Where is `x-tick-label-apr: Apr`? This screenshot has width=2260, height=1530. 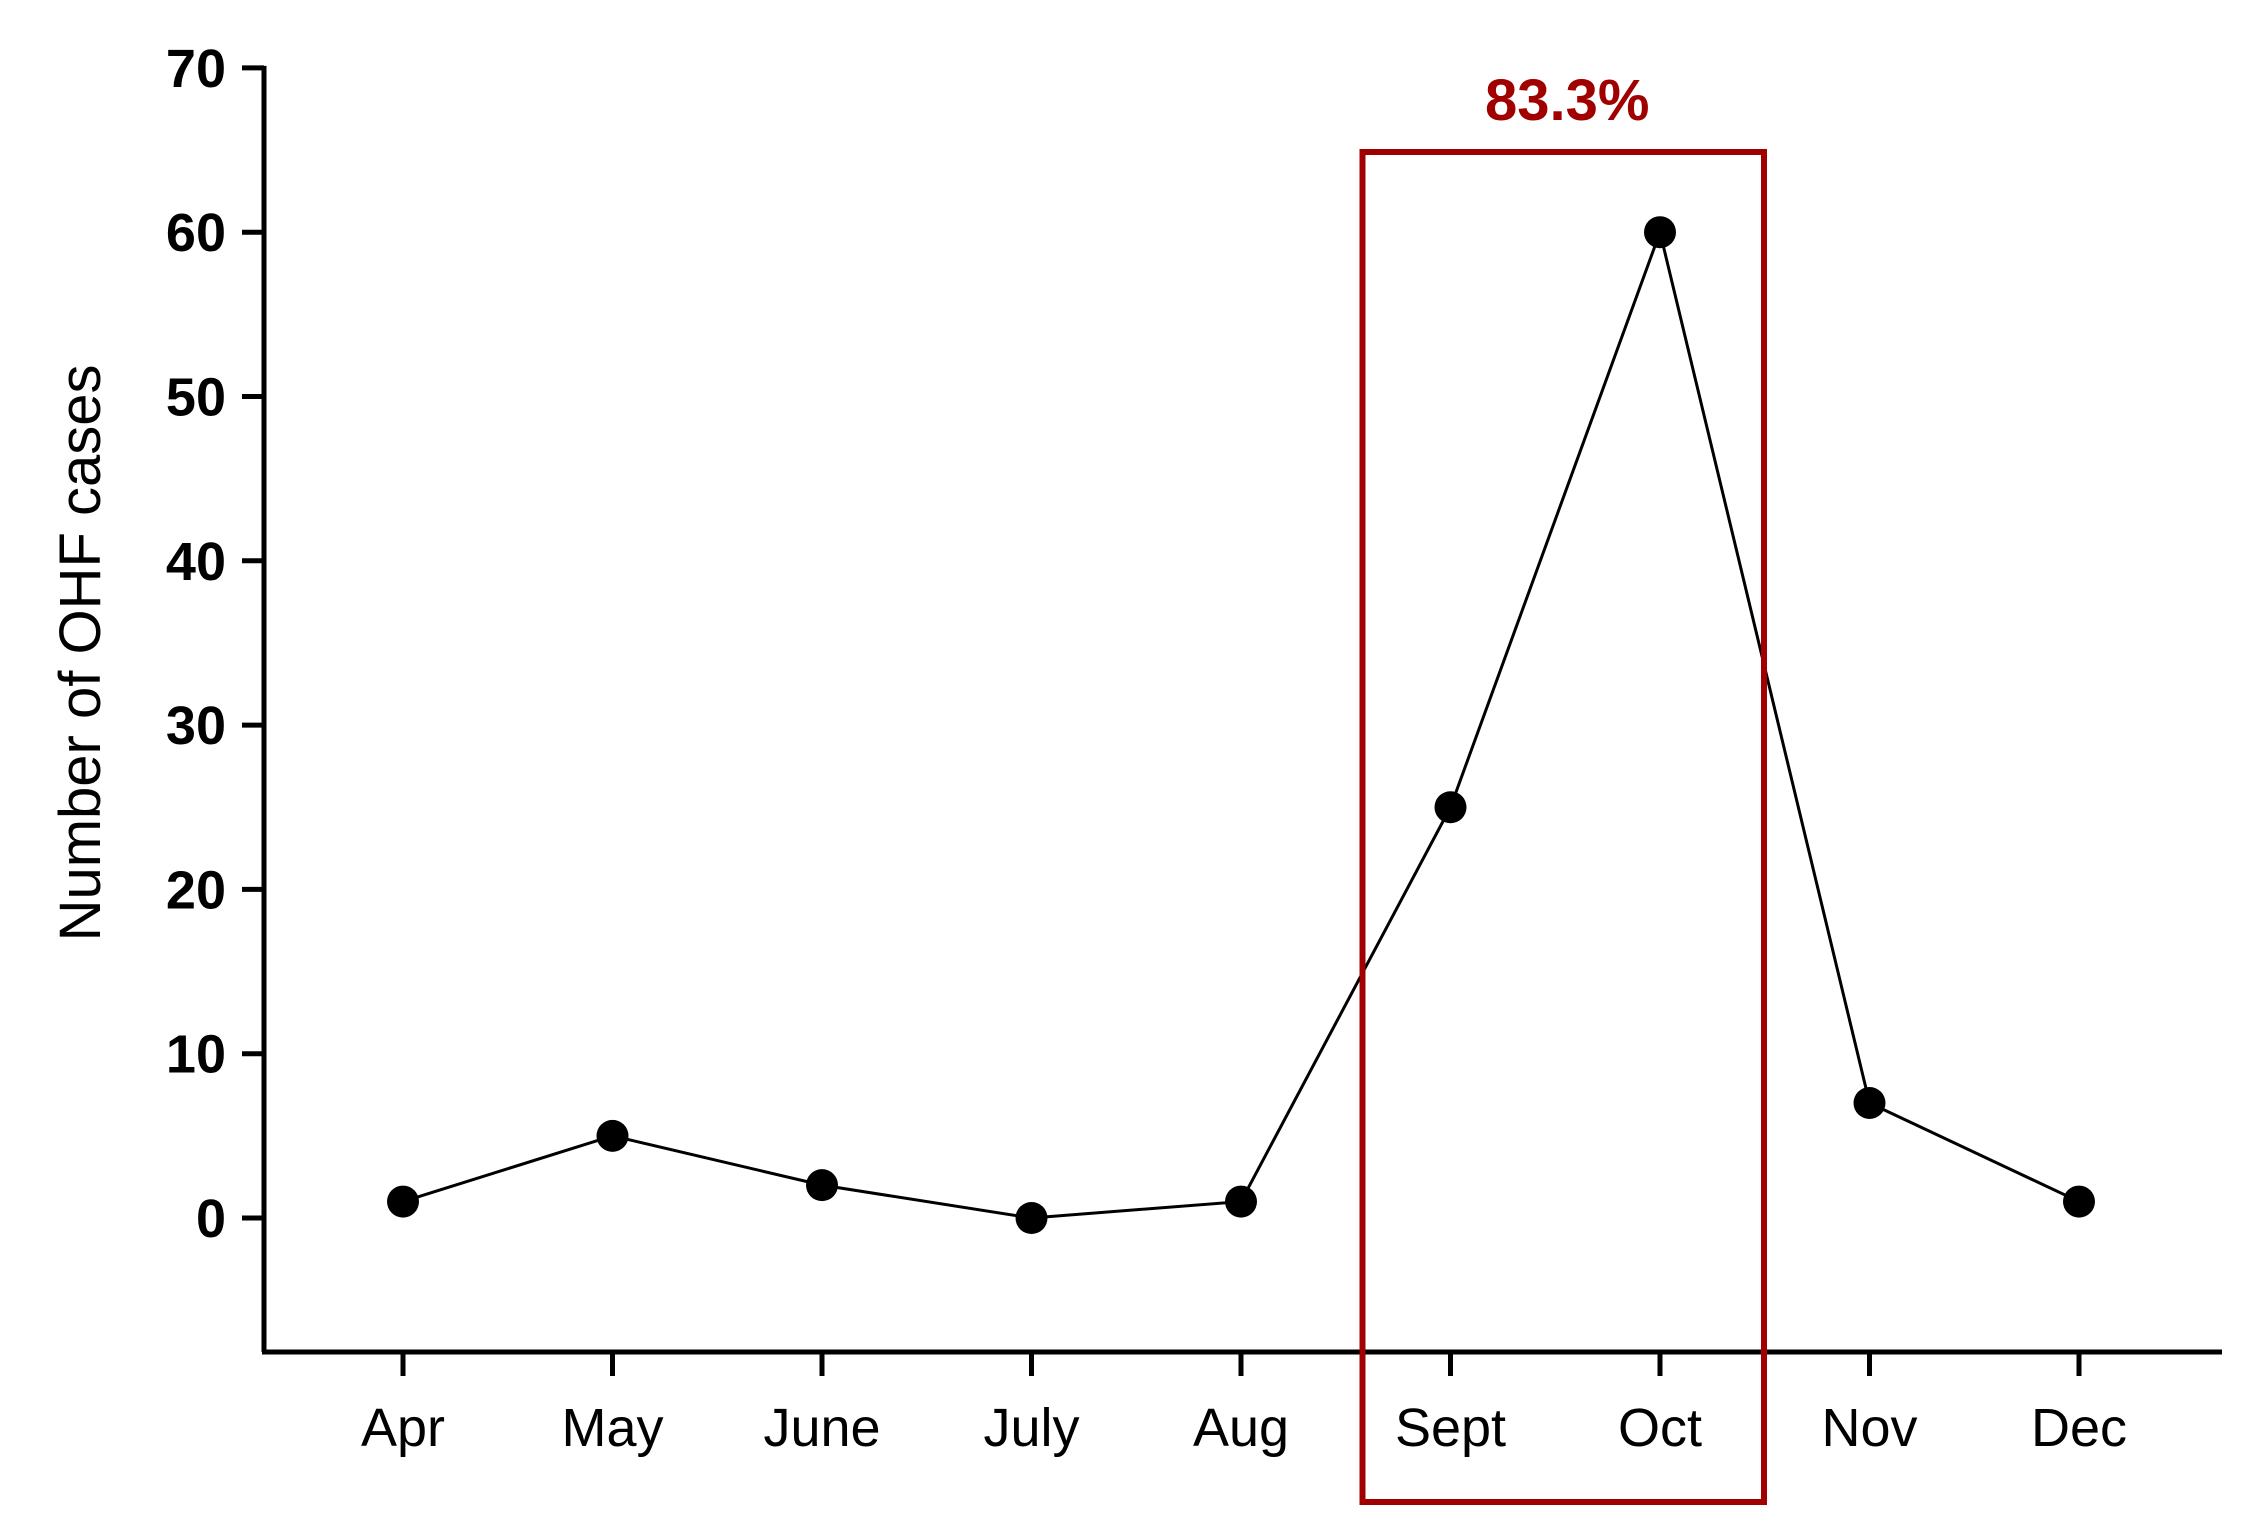
x-tick-label-apr: Apr is located at coordinates (403, 1428).